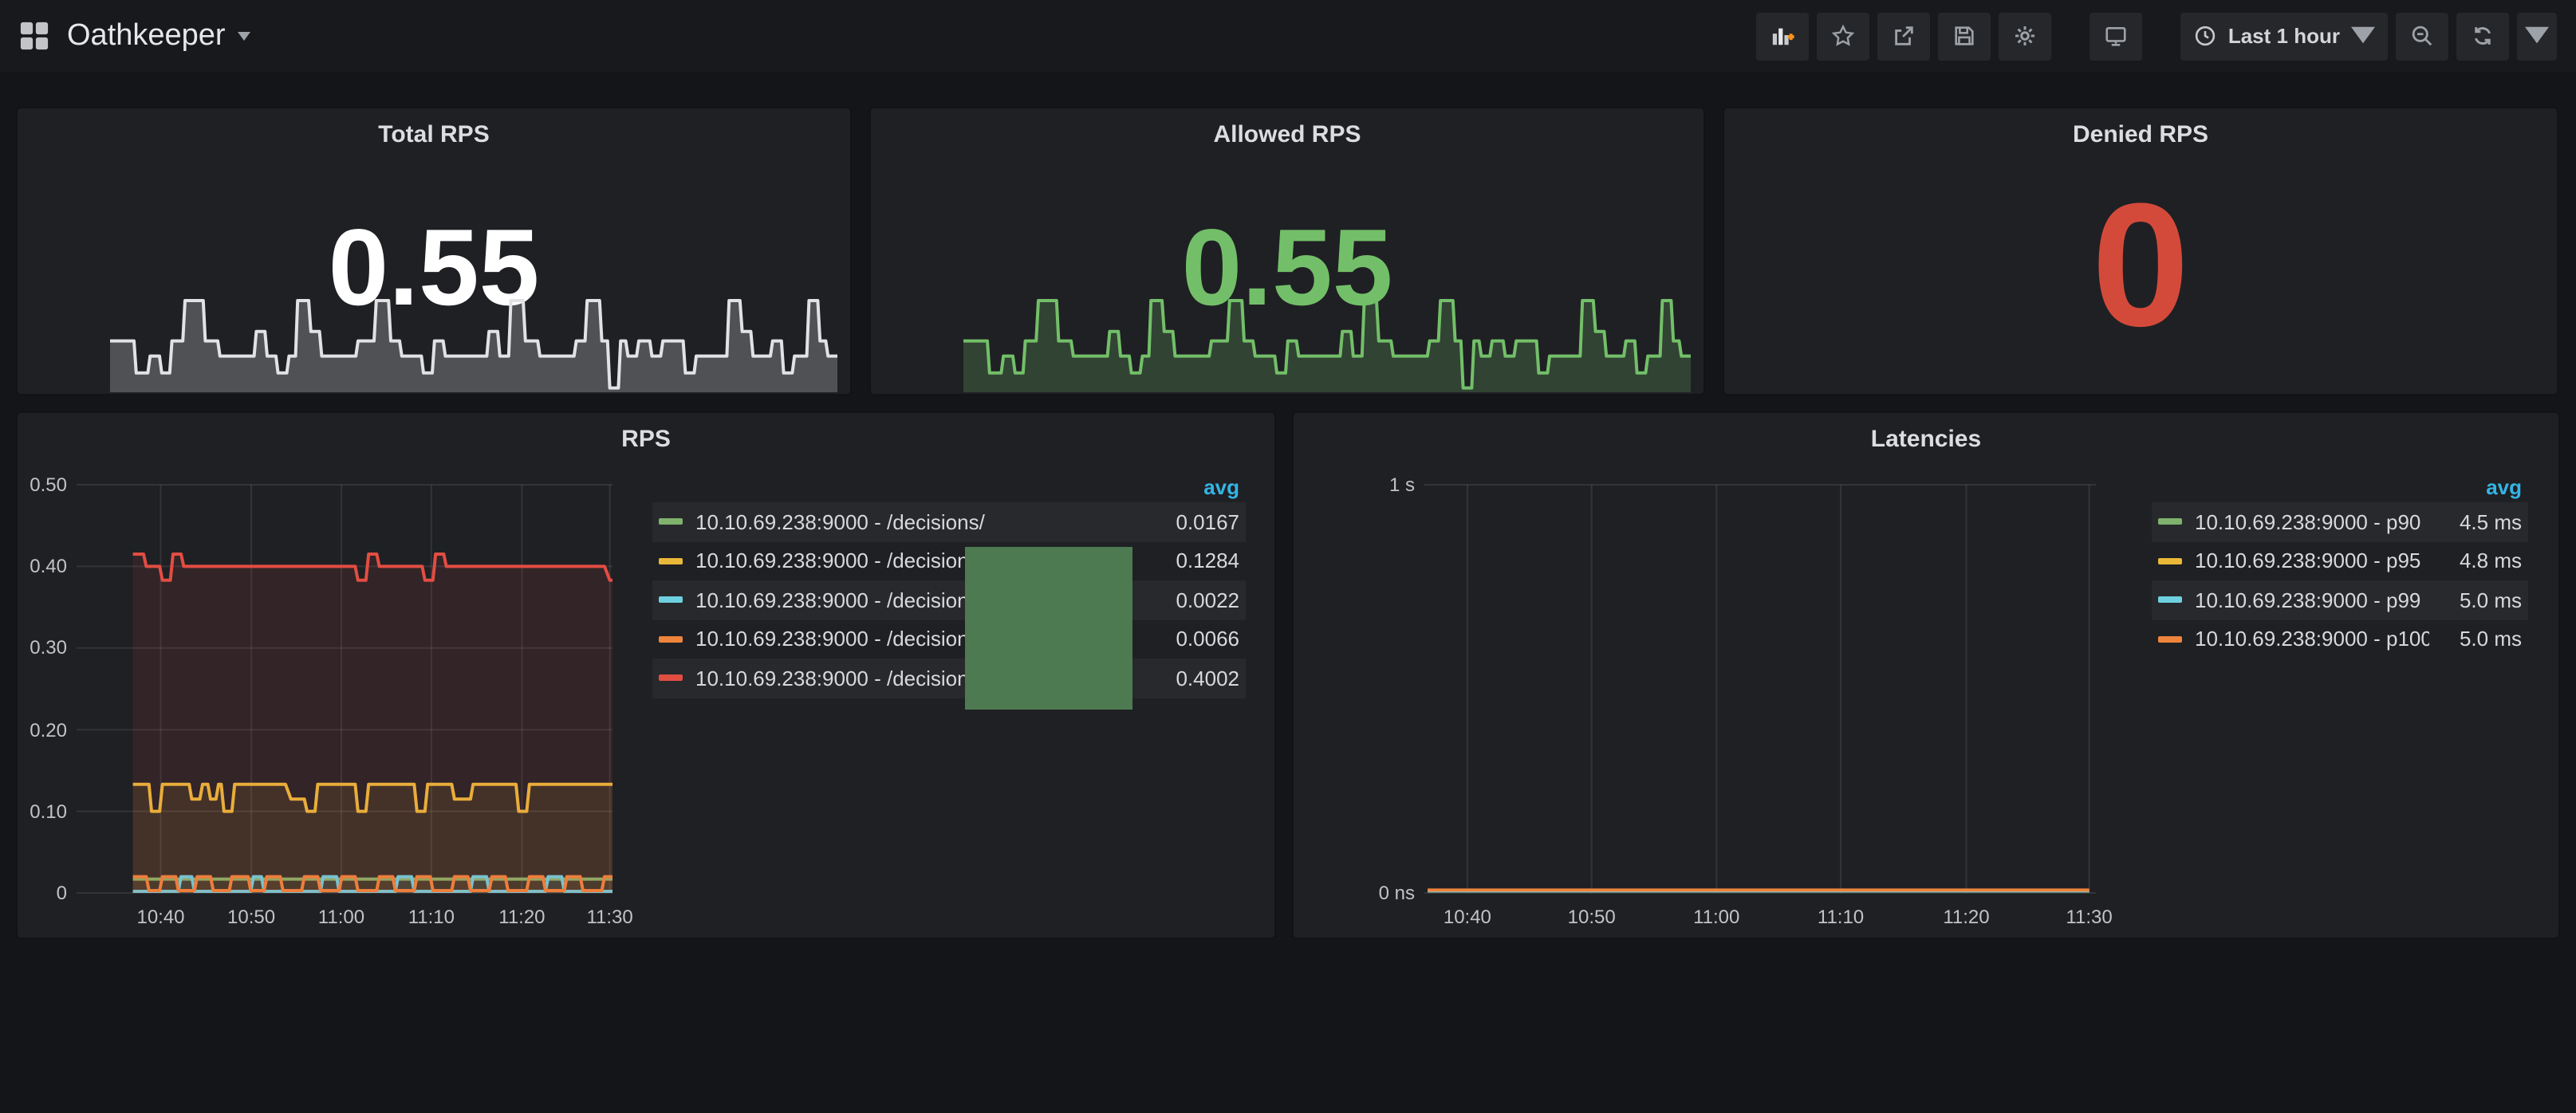  What do you see at coordinates (1926, 440) in the screenshot?
I see `panel-title: Latencies` at bounding box center [1926, 440].